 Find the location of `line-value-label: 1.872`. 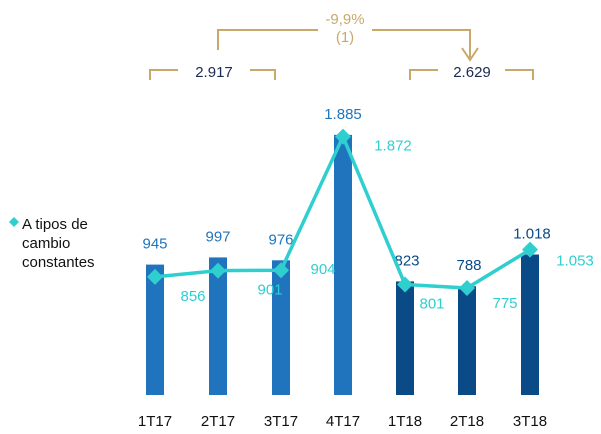

line-value-label: 1.872 is located at coordinates (393, 146).